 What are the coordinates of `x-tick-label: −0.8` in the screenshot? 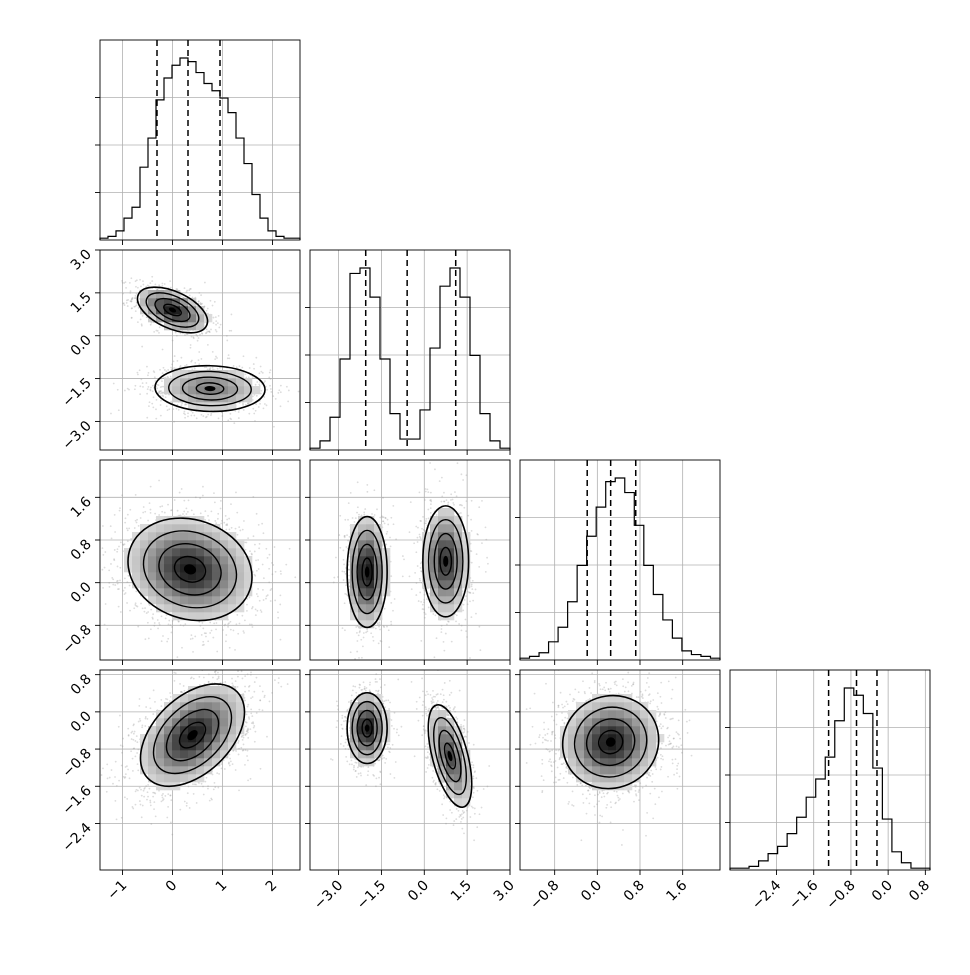 It's located at (840, 895).